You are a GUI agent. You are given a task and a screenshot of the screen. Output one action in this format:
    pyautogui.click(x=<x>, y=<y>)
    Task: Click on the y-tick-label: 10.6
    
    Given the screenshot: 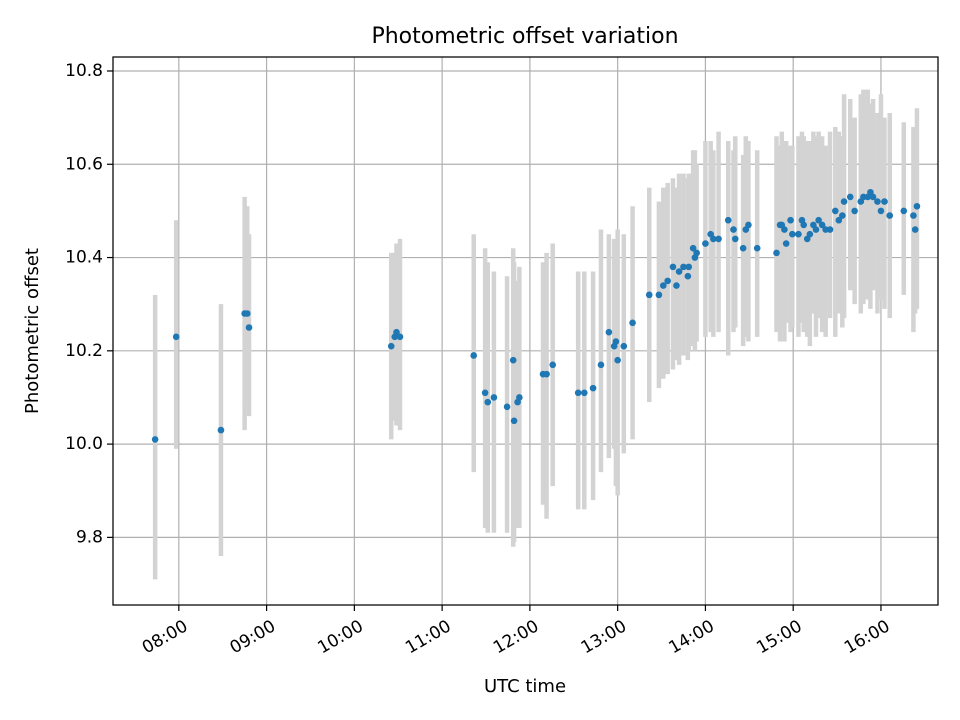 What is the action you would take?
    pyautogui.click(x=84, y=164)
    